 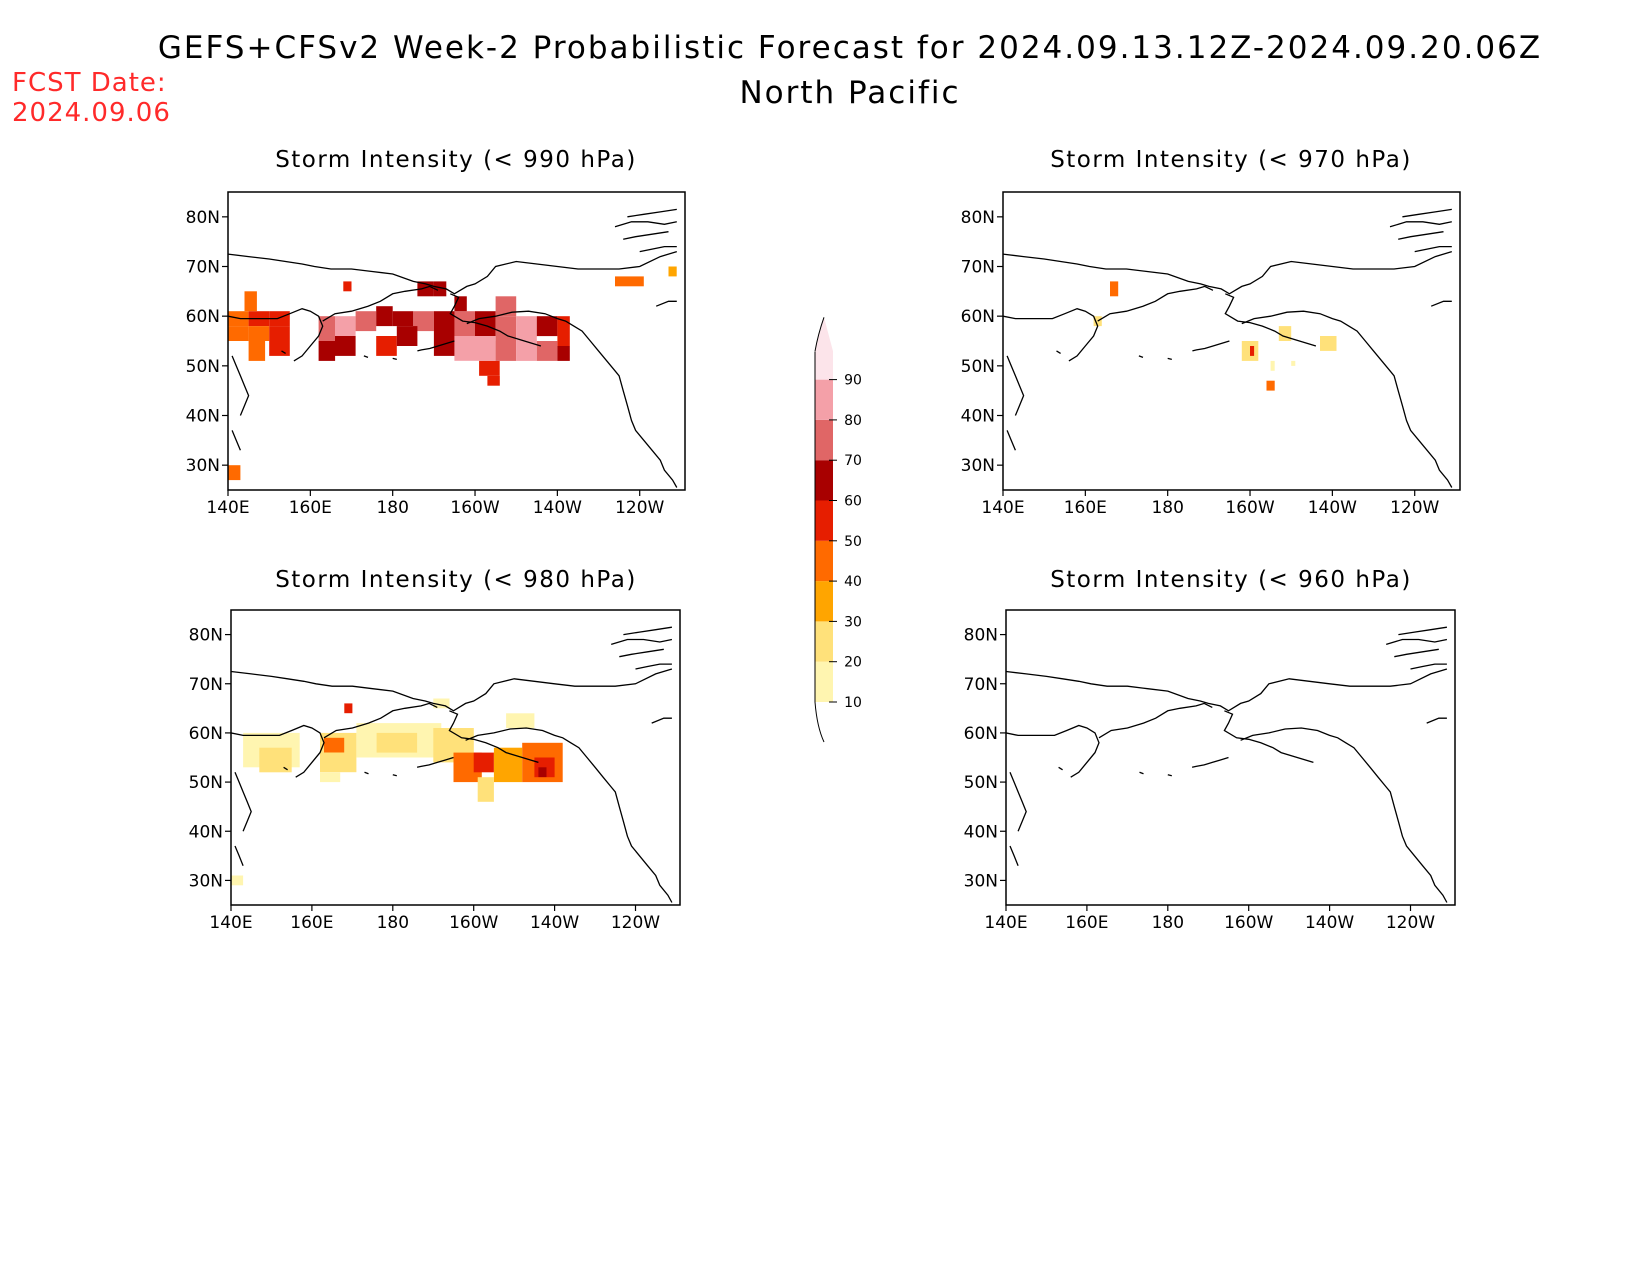 What do you see at coordinates (554, 923) in the screenshot?
I see `lon-tick-label: 140W` at bounding box center [554, 923].